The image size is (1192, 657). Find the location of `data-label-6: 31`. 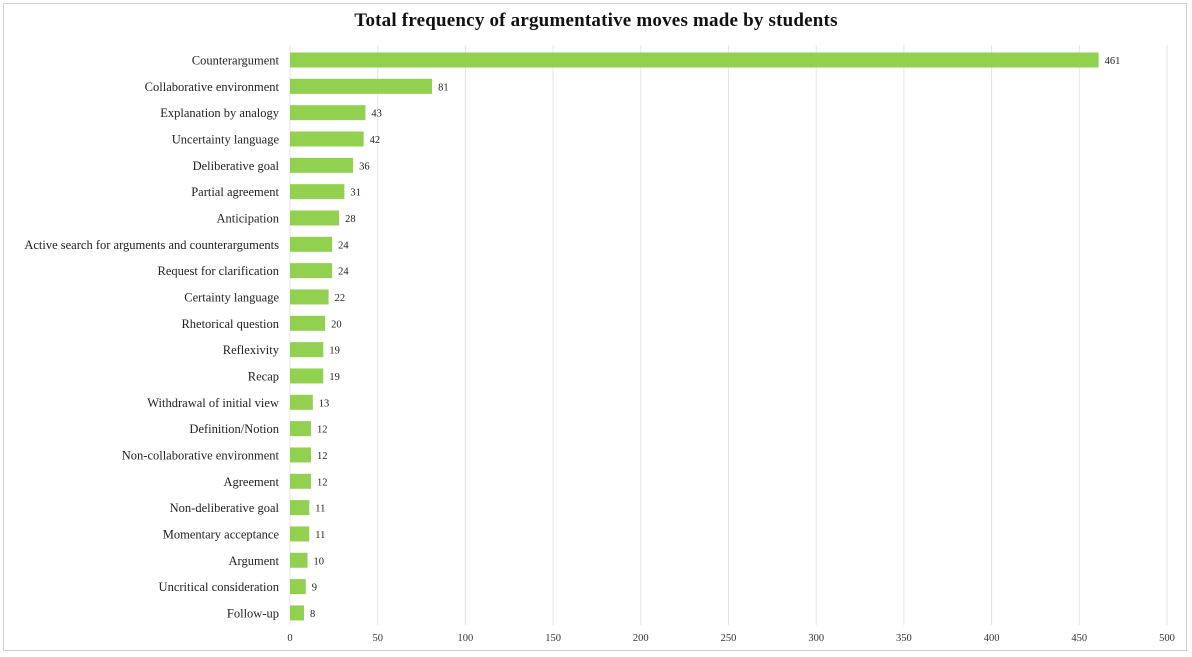

data-label-6: 31 is located at coordinates (355, 193).